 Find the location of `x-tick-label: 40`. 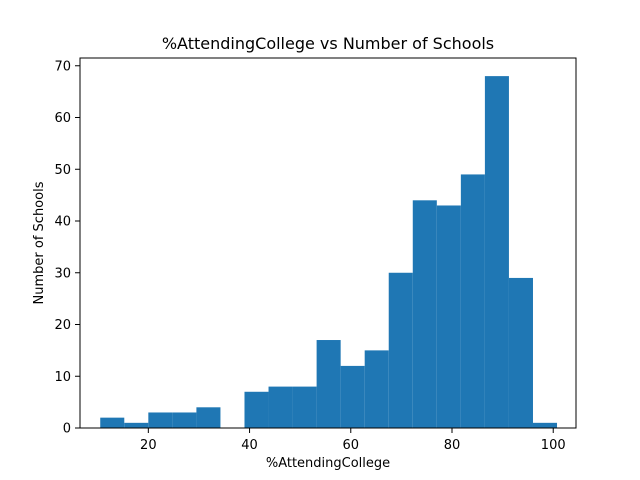

x-tick-label: 40 is located at coordinates (249, 445).